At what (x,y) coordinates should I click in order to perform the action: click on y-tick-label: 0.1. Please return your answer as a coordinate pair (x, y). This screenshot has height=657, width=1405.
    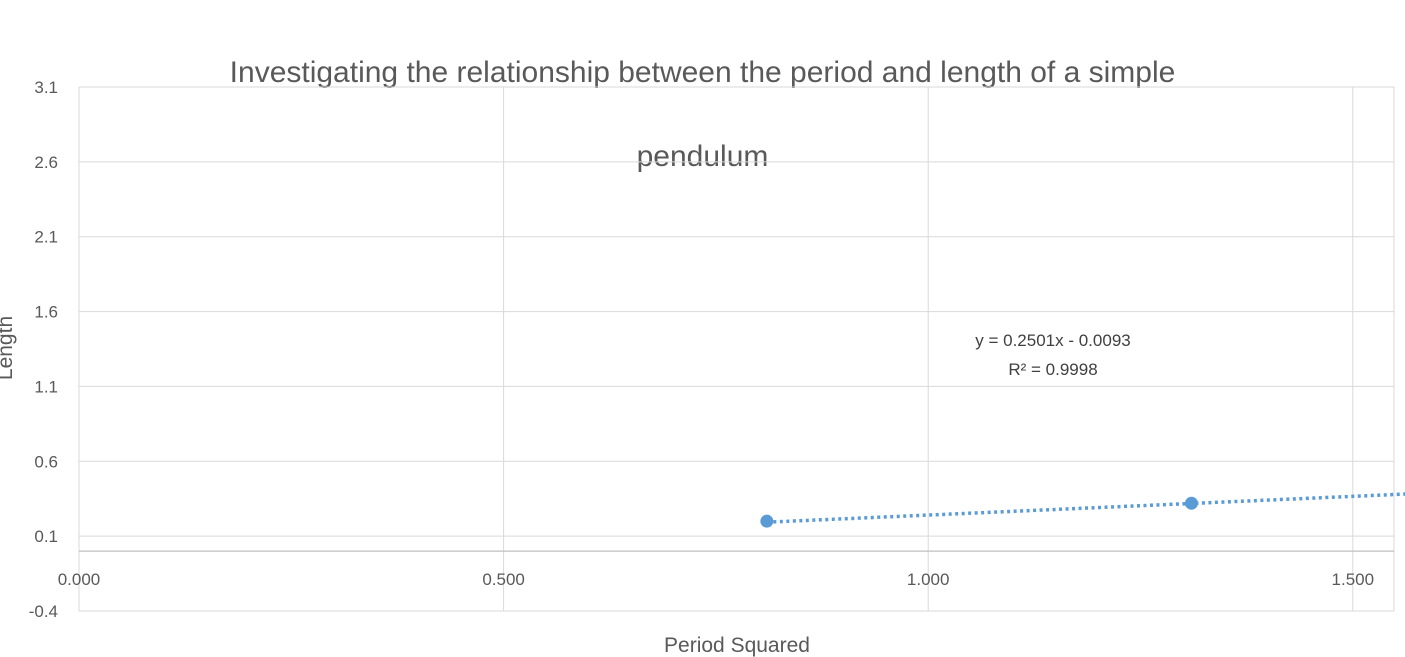
    Looking at the image, I should click on (46, 536).